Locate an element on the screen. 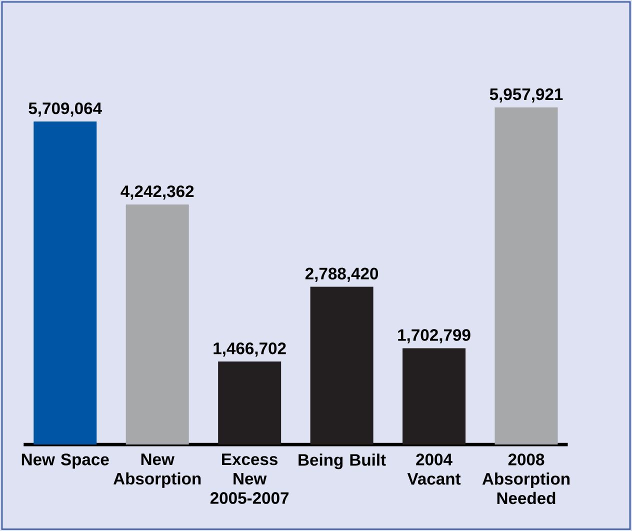 The width and height of the screenshot is (632, 531). data-label: 2,788,420 is located at coordinates (341, 275).